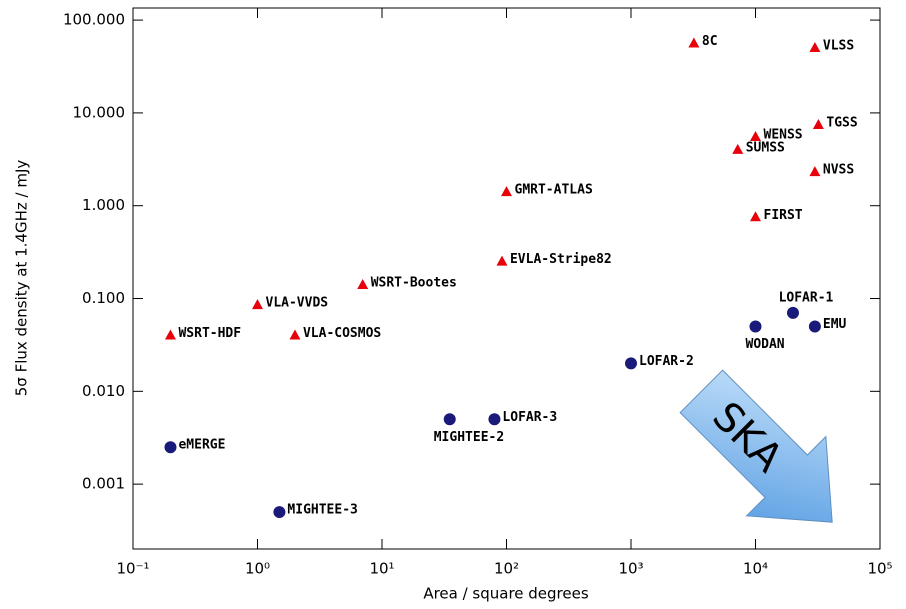 The height and width of the screenshot is (609, 906). Describe the element at coordinates (381, 569) in the screenshot. I see `x-tick-label: 10¹` at that location.